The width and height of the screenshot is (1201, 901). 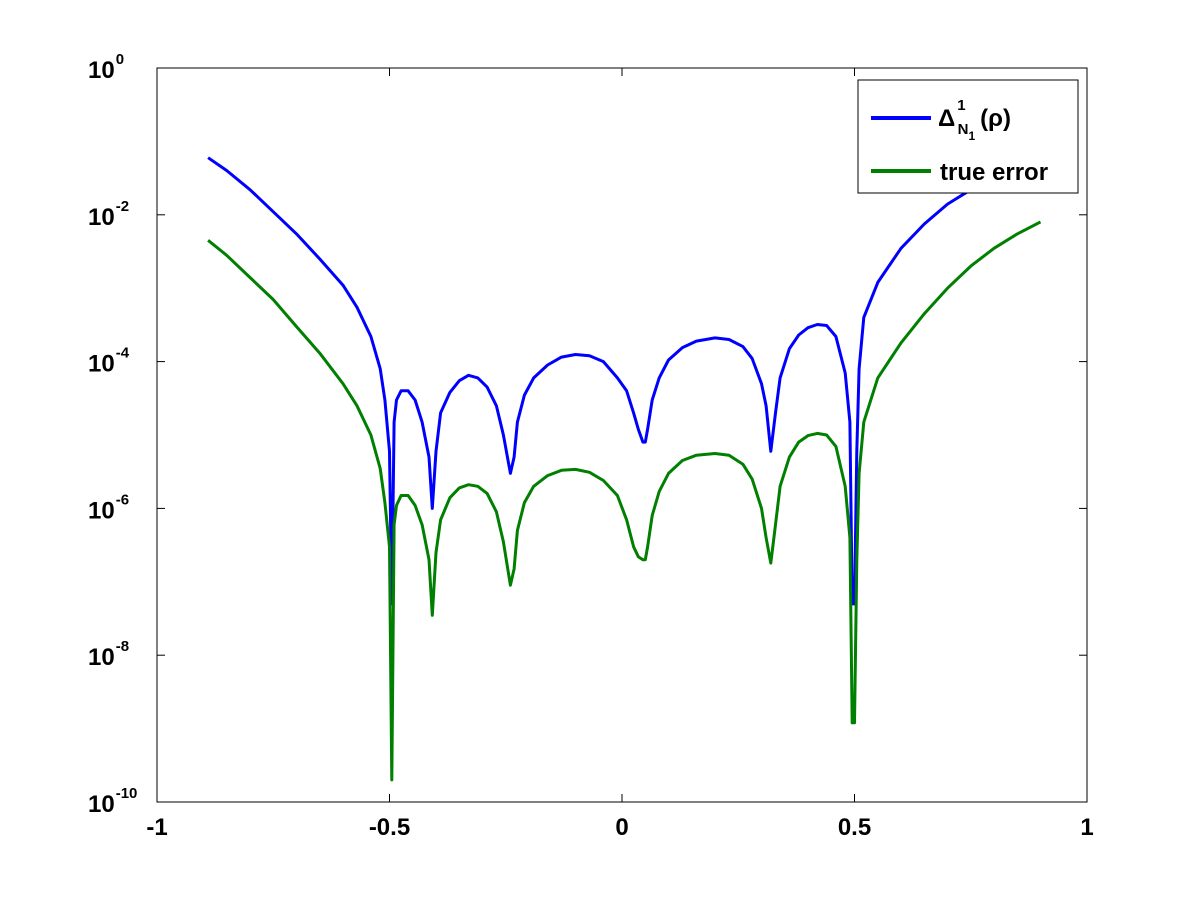 What do you see at coordinates (854, 827) in the screenshot?
I see `x-tick-label: 0.5` at bounding box center [854, 827].